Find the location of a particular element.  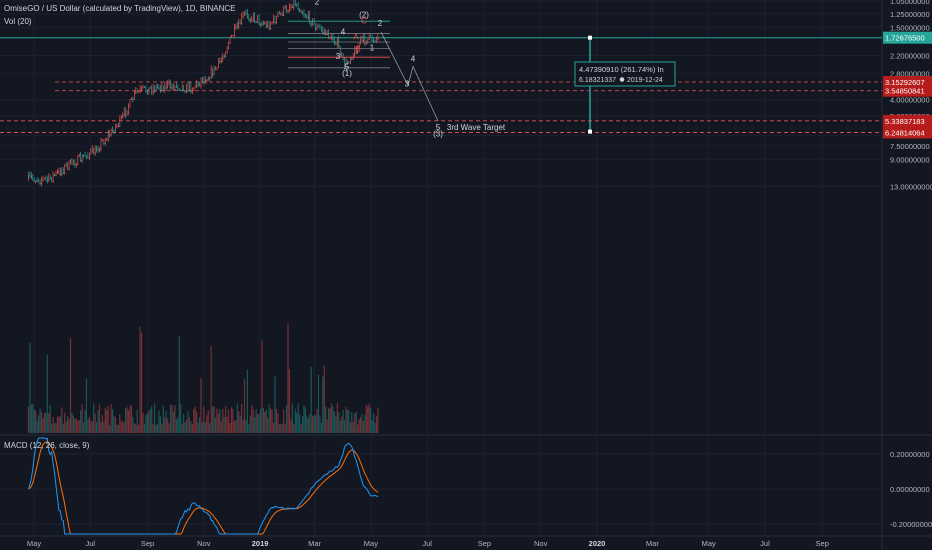

time-tick-label: Nov is located at coordinates (541, 543).